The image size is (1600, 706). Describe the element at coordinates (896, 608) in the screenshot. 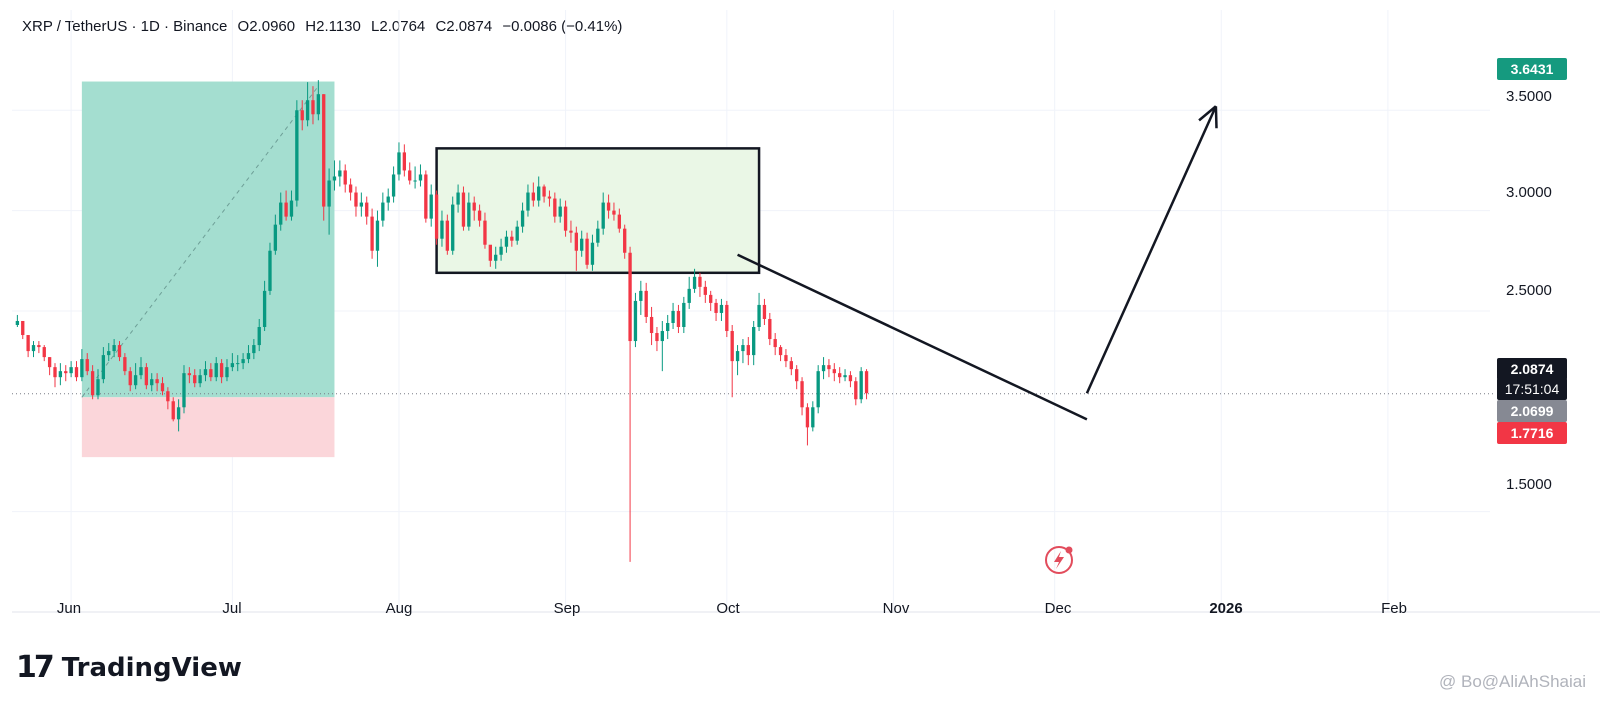

I see `x-tick-label: Nov` at that location.